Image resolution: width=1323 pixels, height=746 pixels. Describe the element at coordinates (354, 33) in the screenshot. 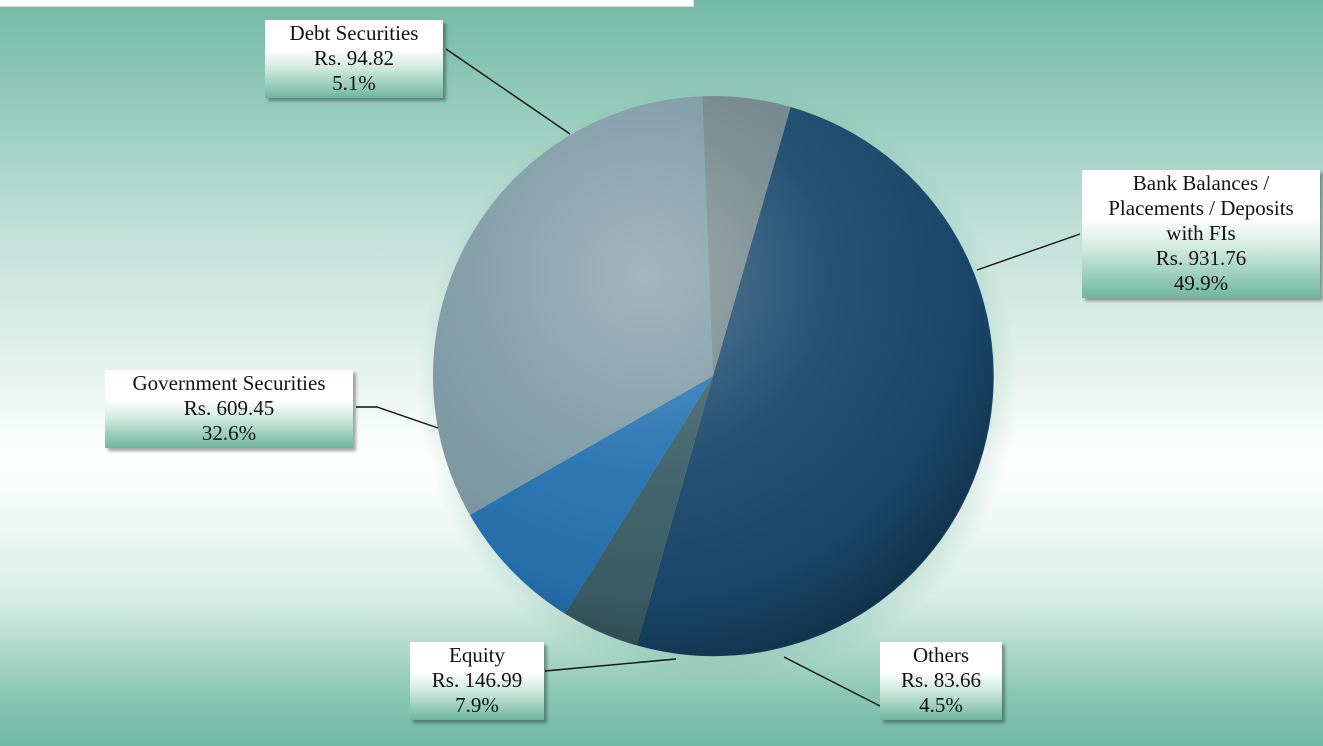

I see `slice-name: Debt Securities` at that location.